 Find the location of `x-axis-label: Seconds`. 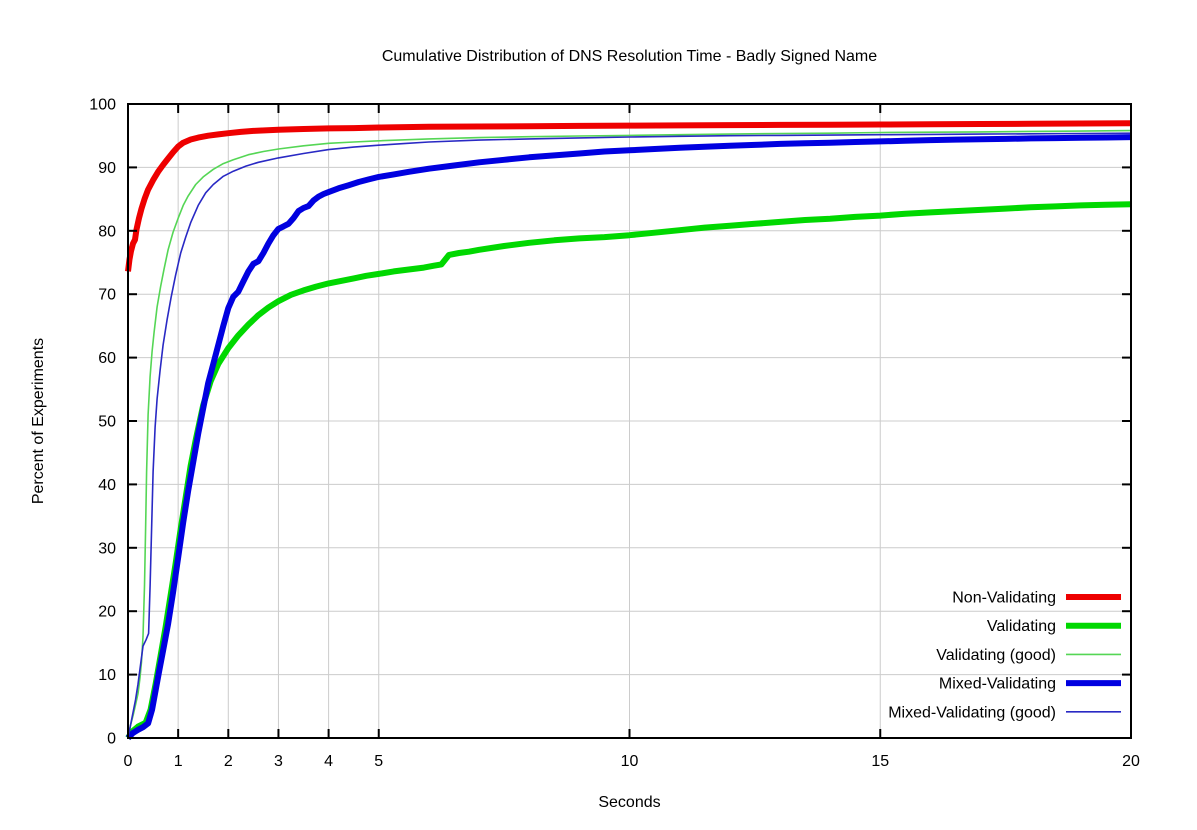

x-axis-label: Seconds is located at coordinates (629, 802).